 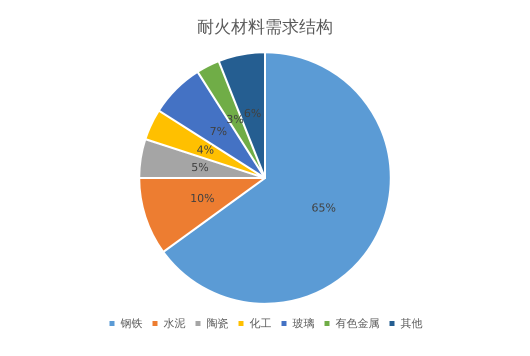 What do you see at coordinates (219, 131) in the screenshot?
I see `data-label: 7%` at bounding box center [219, 131].